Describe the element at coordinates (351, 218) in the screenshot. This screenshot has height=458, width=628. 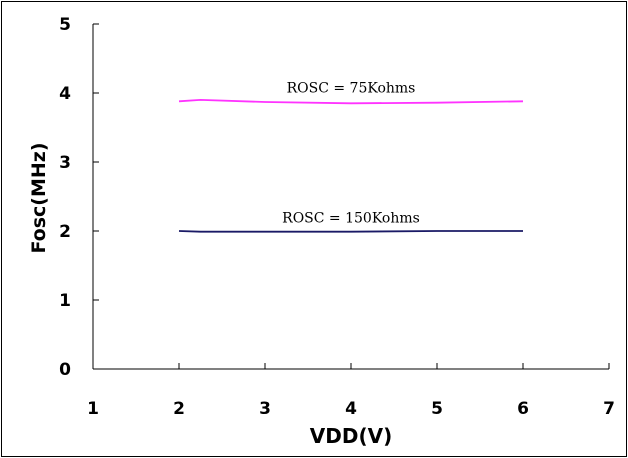
I see `series-label-1: ROSC = 150Kohms` at that location.